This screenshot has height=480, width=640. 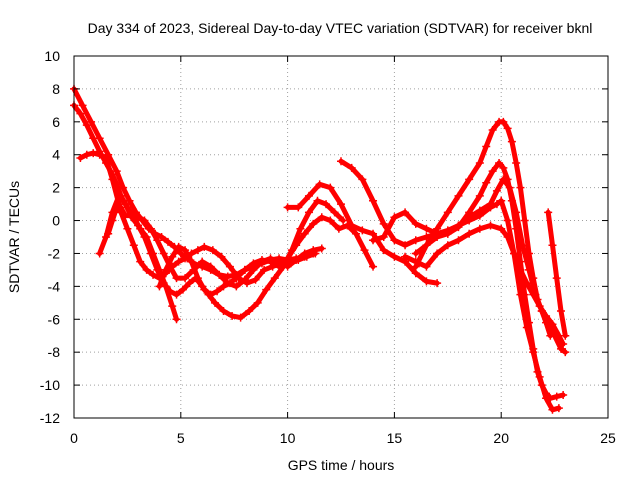 What do you see at coordinates (52, 56) in the screenshot?
I see `y-tick-label: 10` at bounding box center [52, 56].